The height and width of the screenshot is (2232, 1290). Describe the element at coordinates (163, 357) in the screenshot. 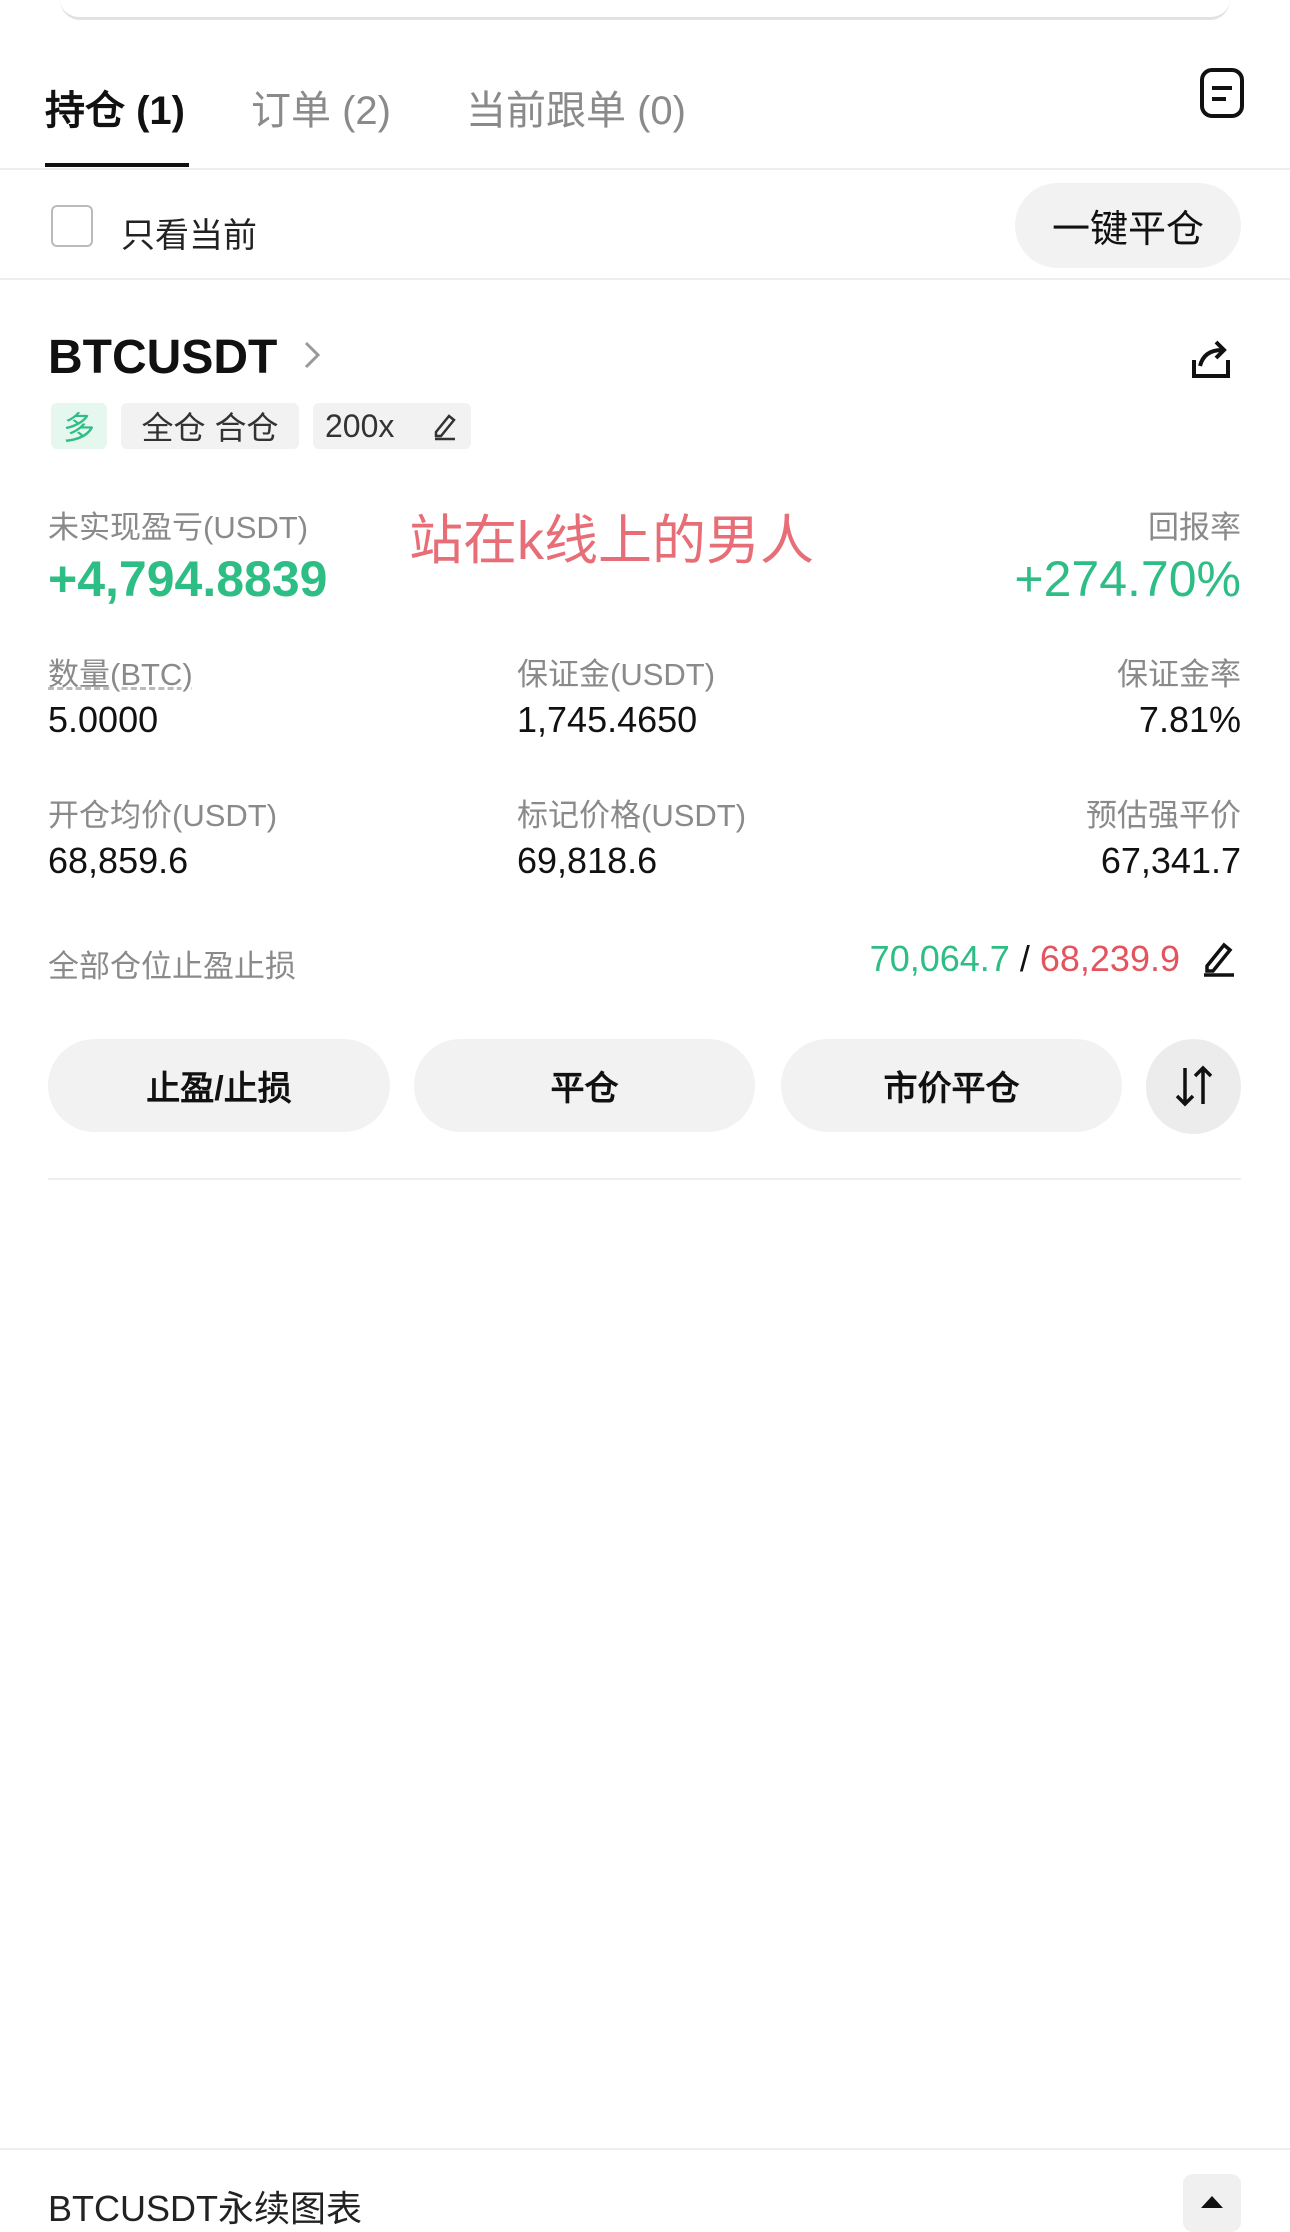

I see `symbol: BTCUSDT` at that location.